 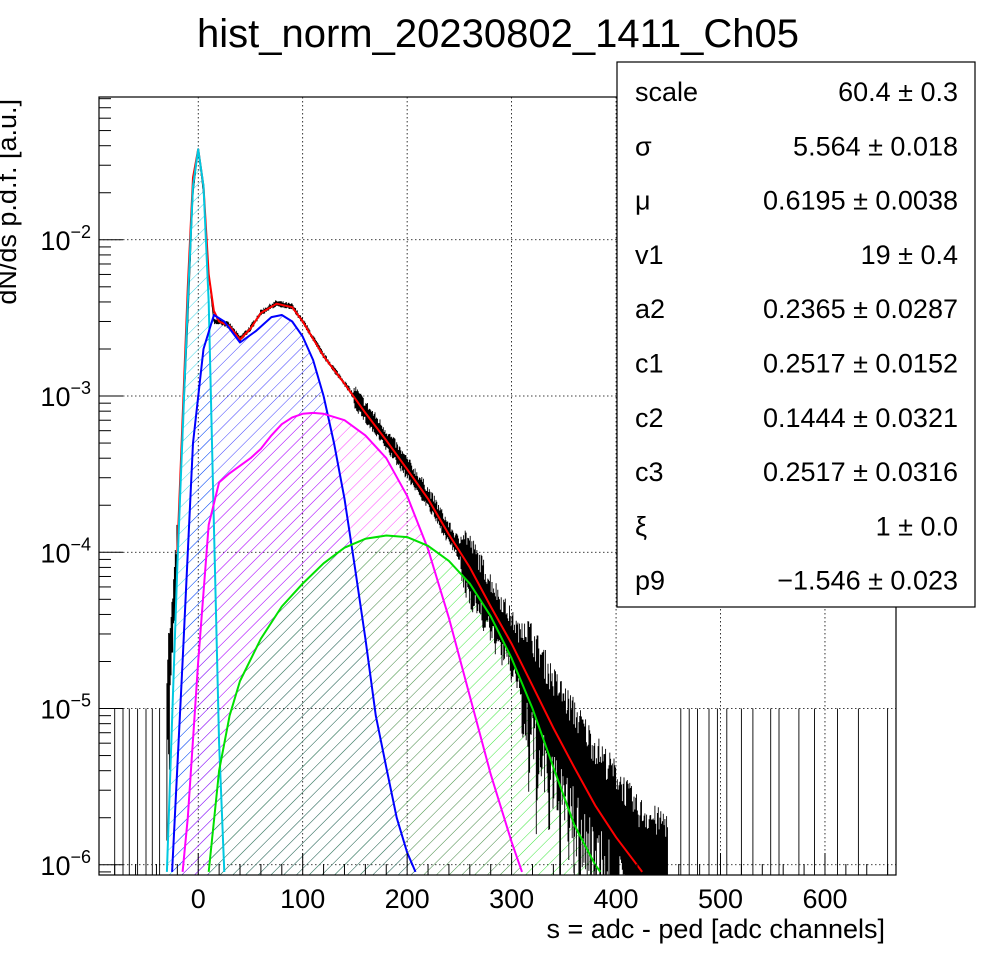 I want to click on stats-param-value: 0.2517 ± 0.0152, so click(x=860, y=364).